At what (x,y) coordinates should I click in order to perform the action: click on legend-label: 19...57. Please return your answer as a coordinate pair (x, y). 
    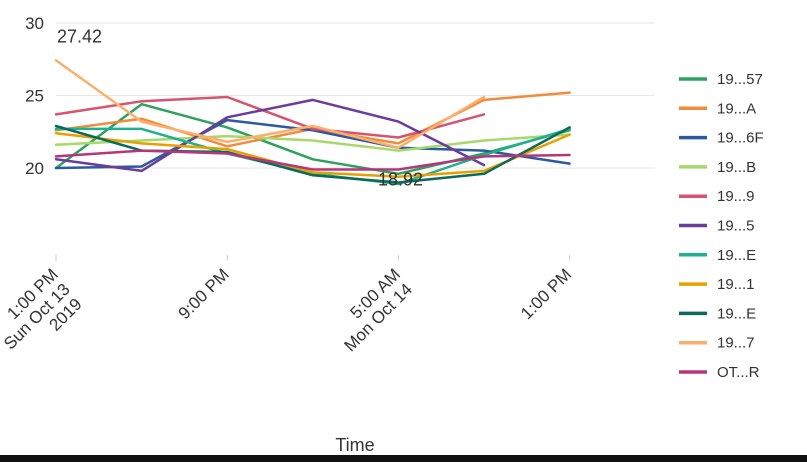
    Looking at the image, I should click on (740, 79).